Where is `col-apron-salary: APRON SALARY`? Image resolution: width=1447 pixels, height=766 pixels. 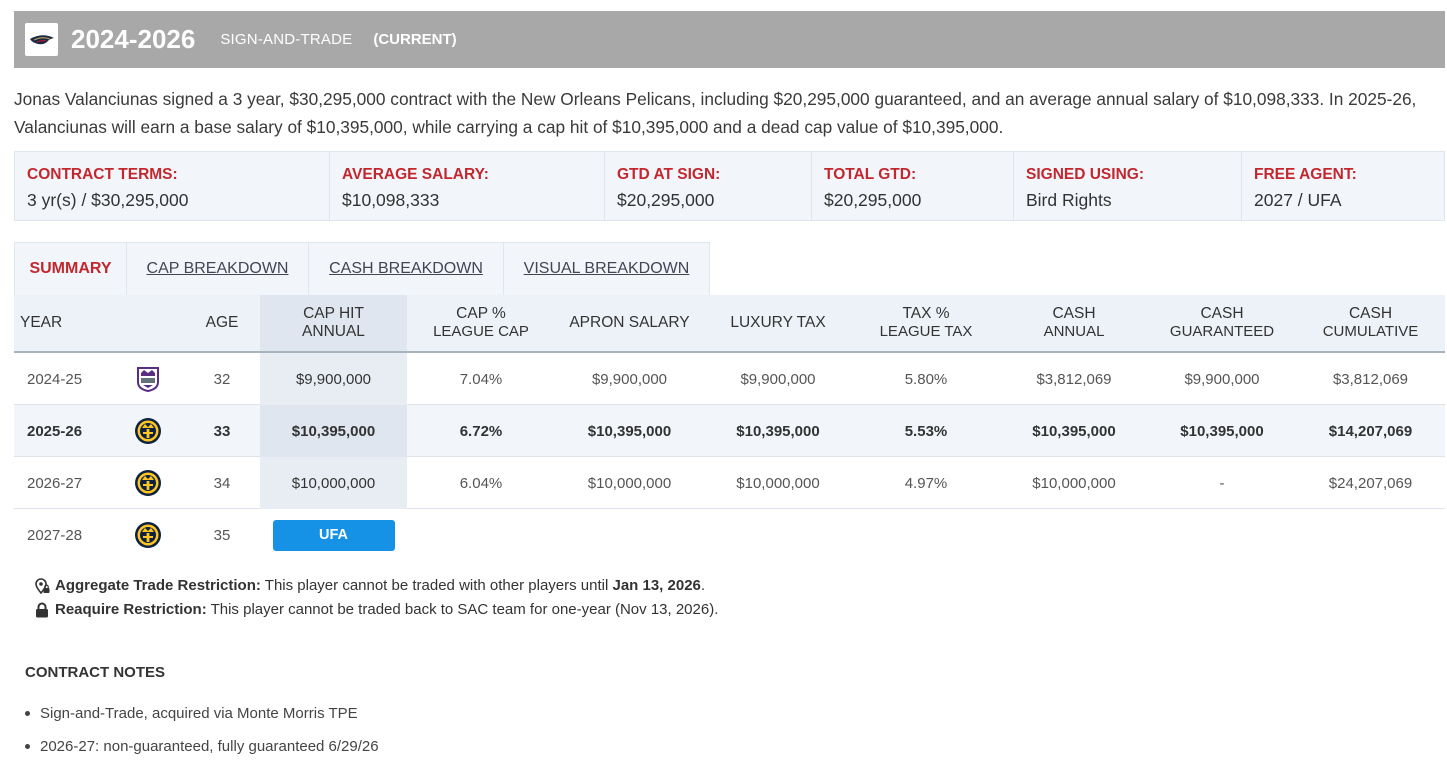 col-apron-salary: APRON SALARY is located at coordinates (629, 323).